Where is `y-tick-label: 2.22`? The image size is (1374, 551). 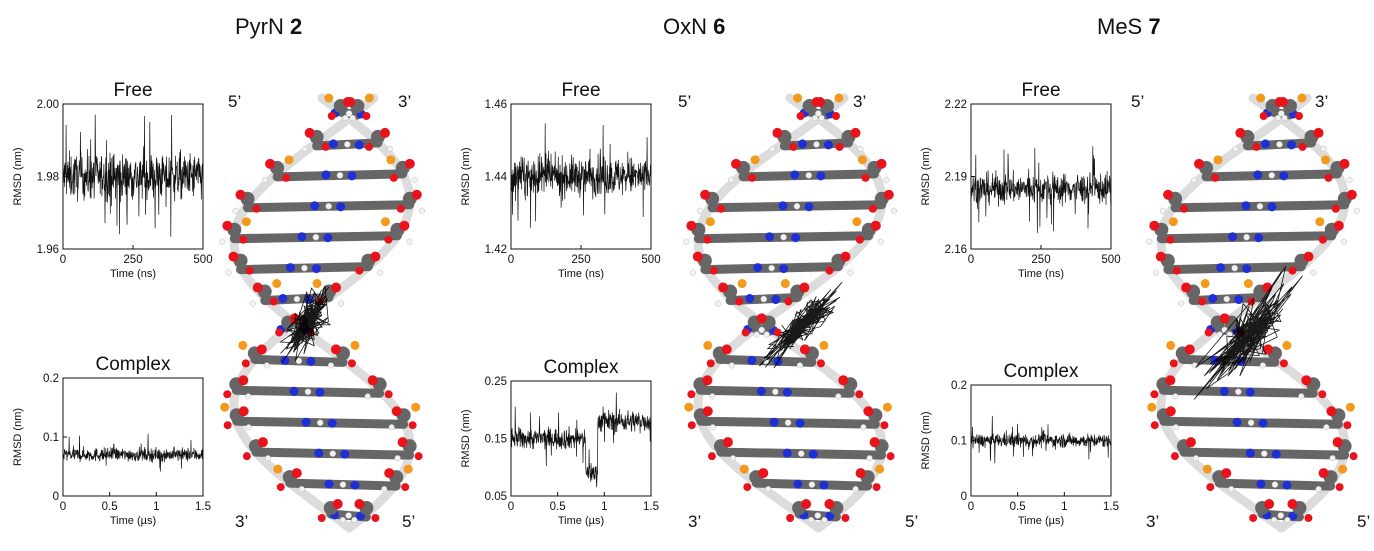 y-tick-label: 2.22 is located at coordinates (956, 105).